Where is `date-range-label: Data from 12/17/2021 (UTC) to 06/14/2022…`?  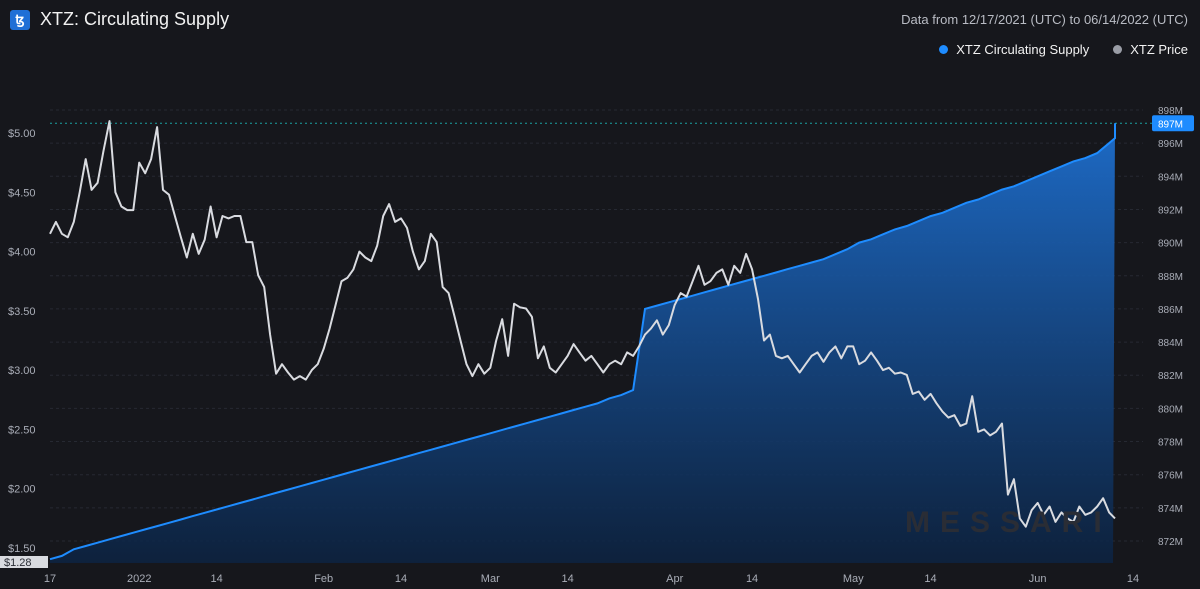
date-range-label: Data from 12/17/2021 (UTC) to 06/14/2022… is located at coordinates (1044, 19).